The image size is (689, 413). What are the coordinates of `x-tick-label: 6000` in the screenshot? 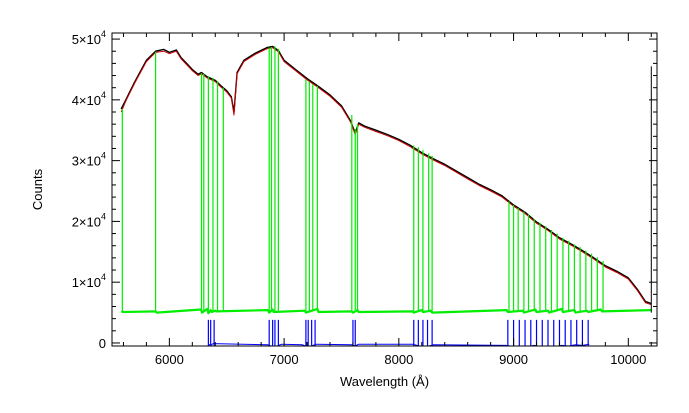 It's located at (169, 359).